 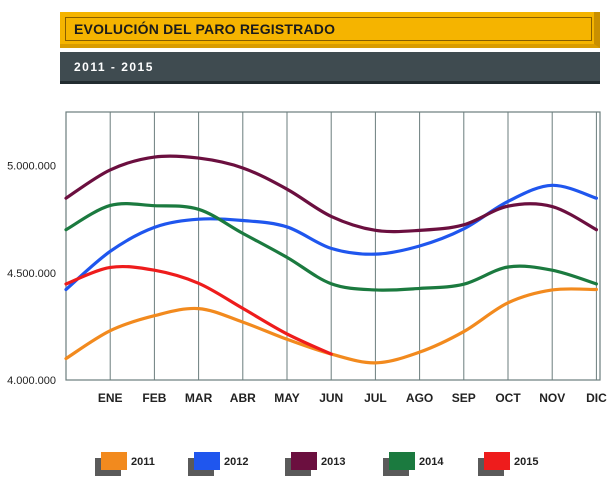 I want to click on legend-label: 2011, so click(x=143, y=462).